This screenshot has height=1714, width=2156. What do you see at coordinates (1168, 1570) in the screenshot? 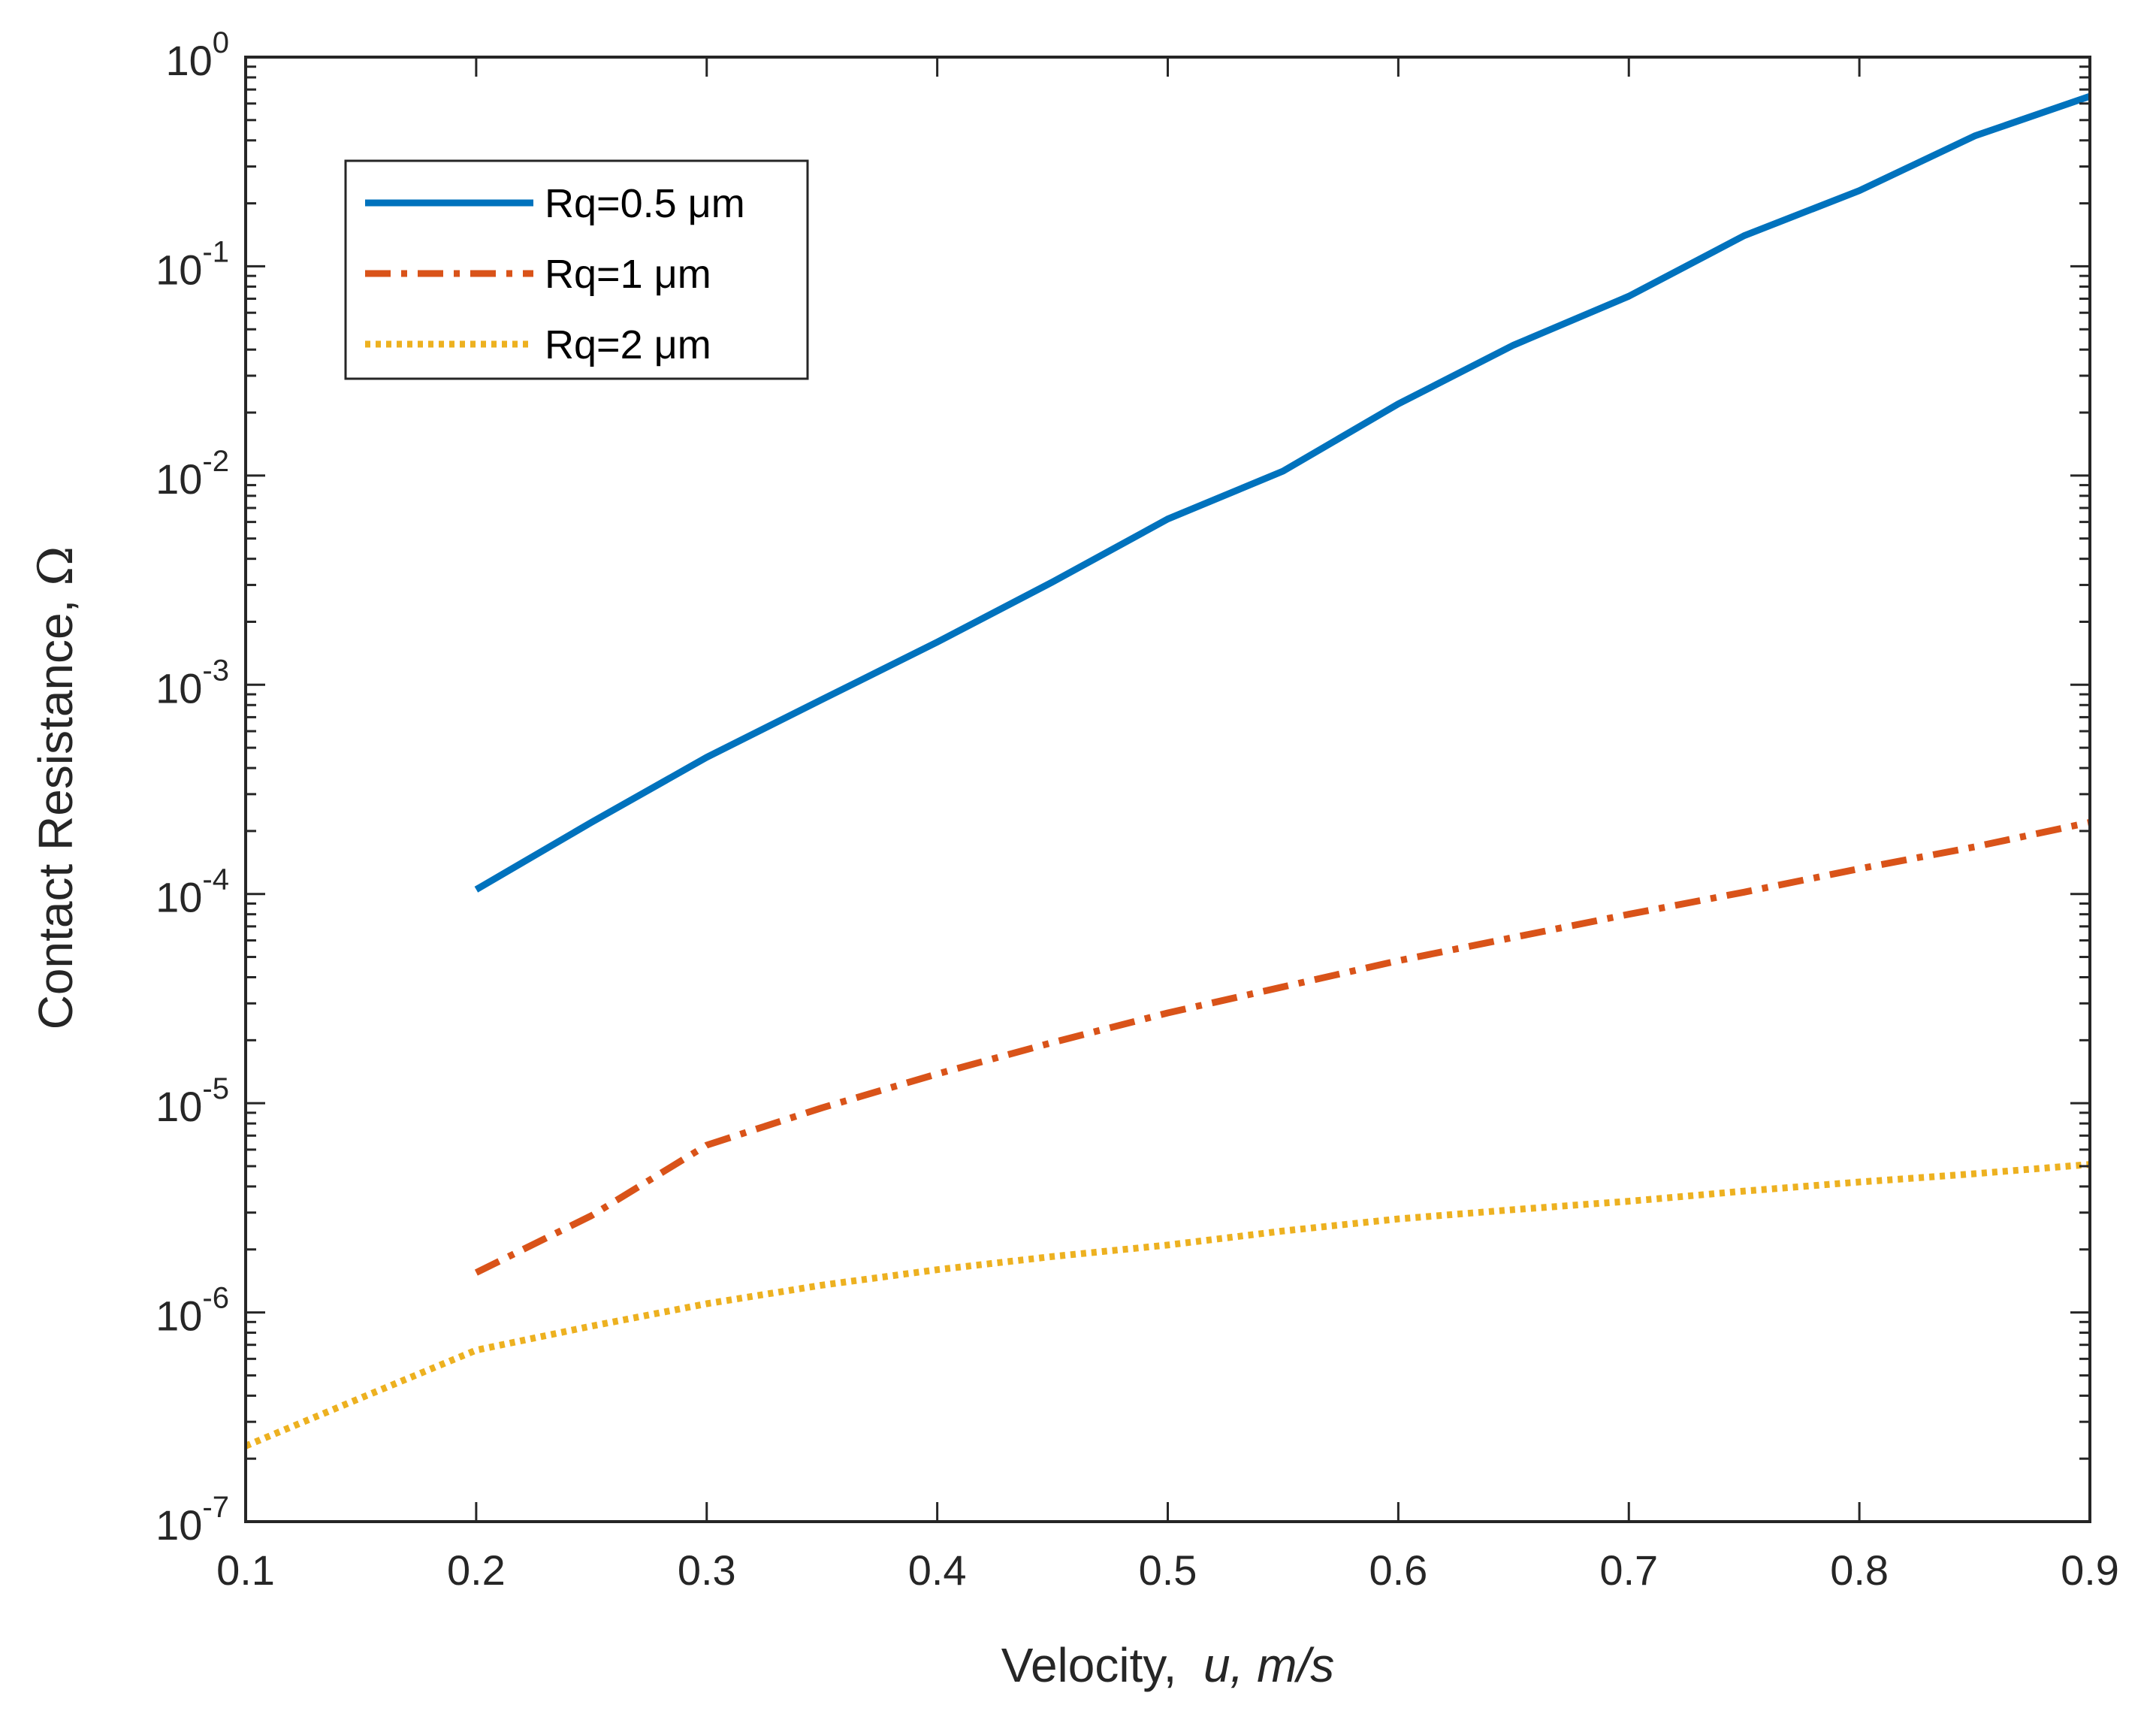
I see `x-tick-label: 0.5` at bounding box center [1168, 1570].